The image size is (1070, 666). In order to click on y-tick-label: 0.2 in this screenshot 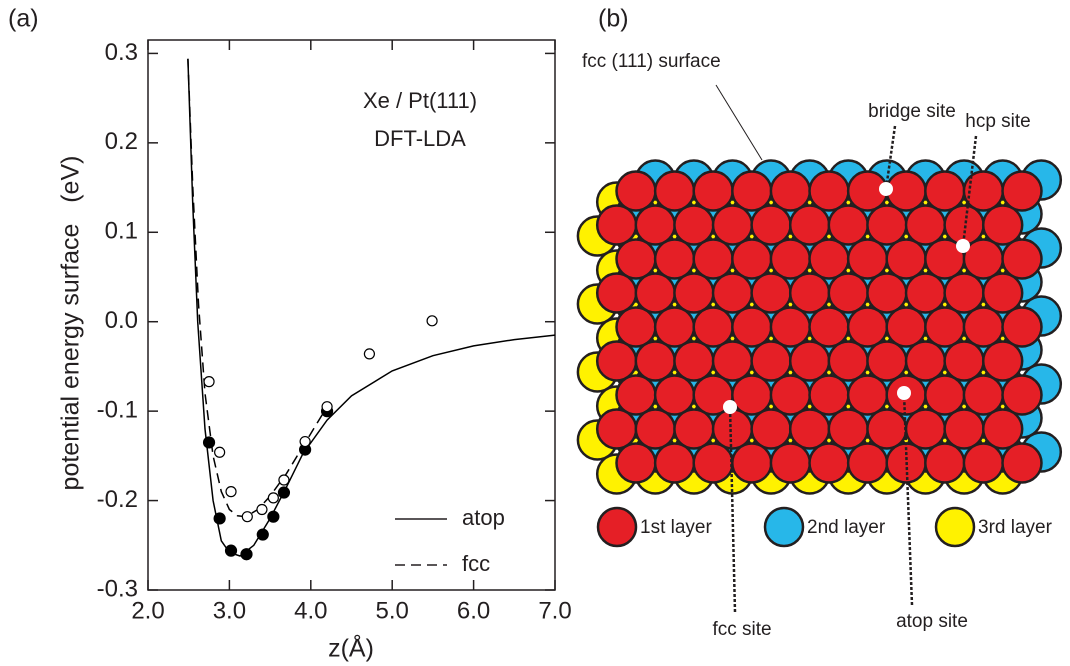, I will do `click(121, 141)`.